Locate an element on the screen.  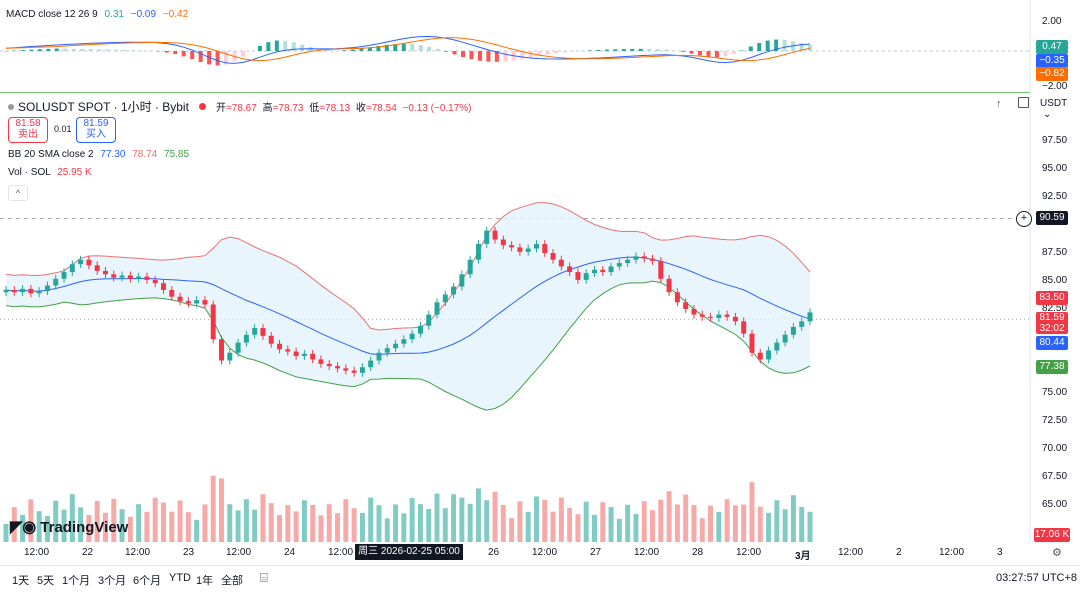
tradingview-logo: ◤◉ TradingView is located at coordinates (69, 527).